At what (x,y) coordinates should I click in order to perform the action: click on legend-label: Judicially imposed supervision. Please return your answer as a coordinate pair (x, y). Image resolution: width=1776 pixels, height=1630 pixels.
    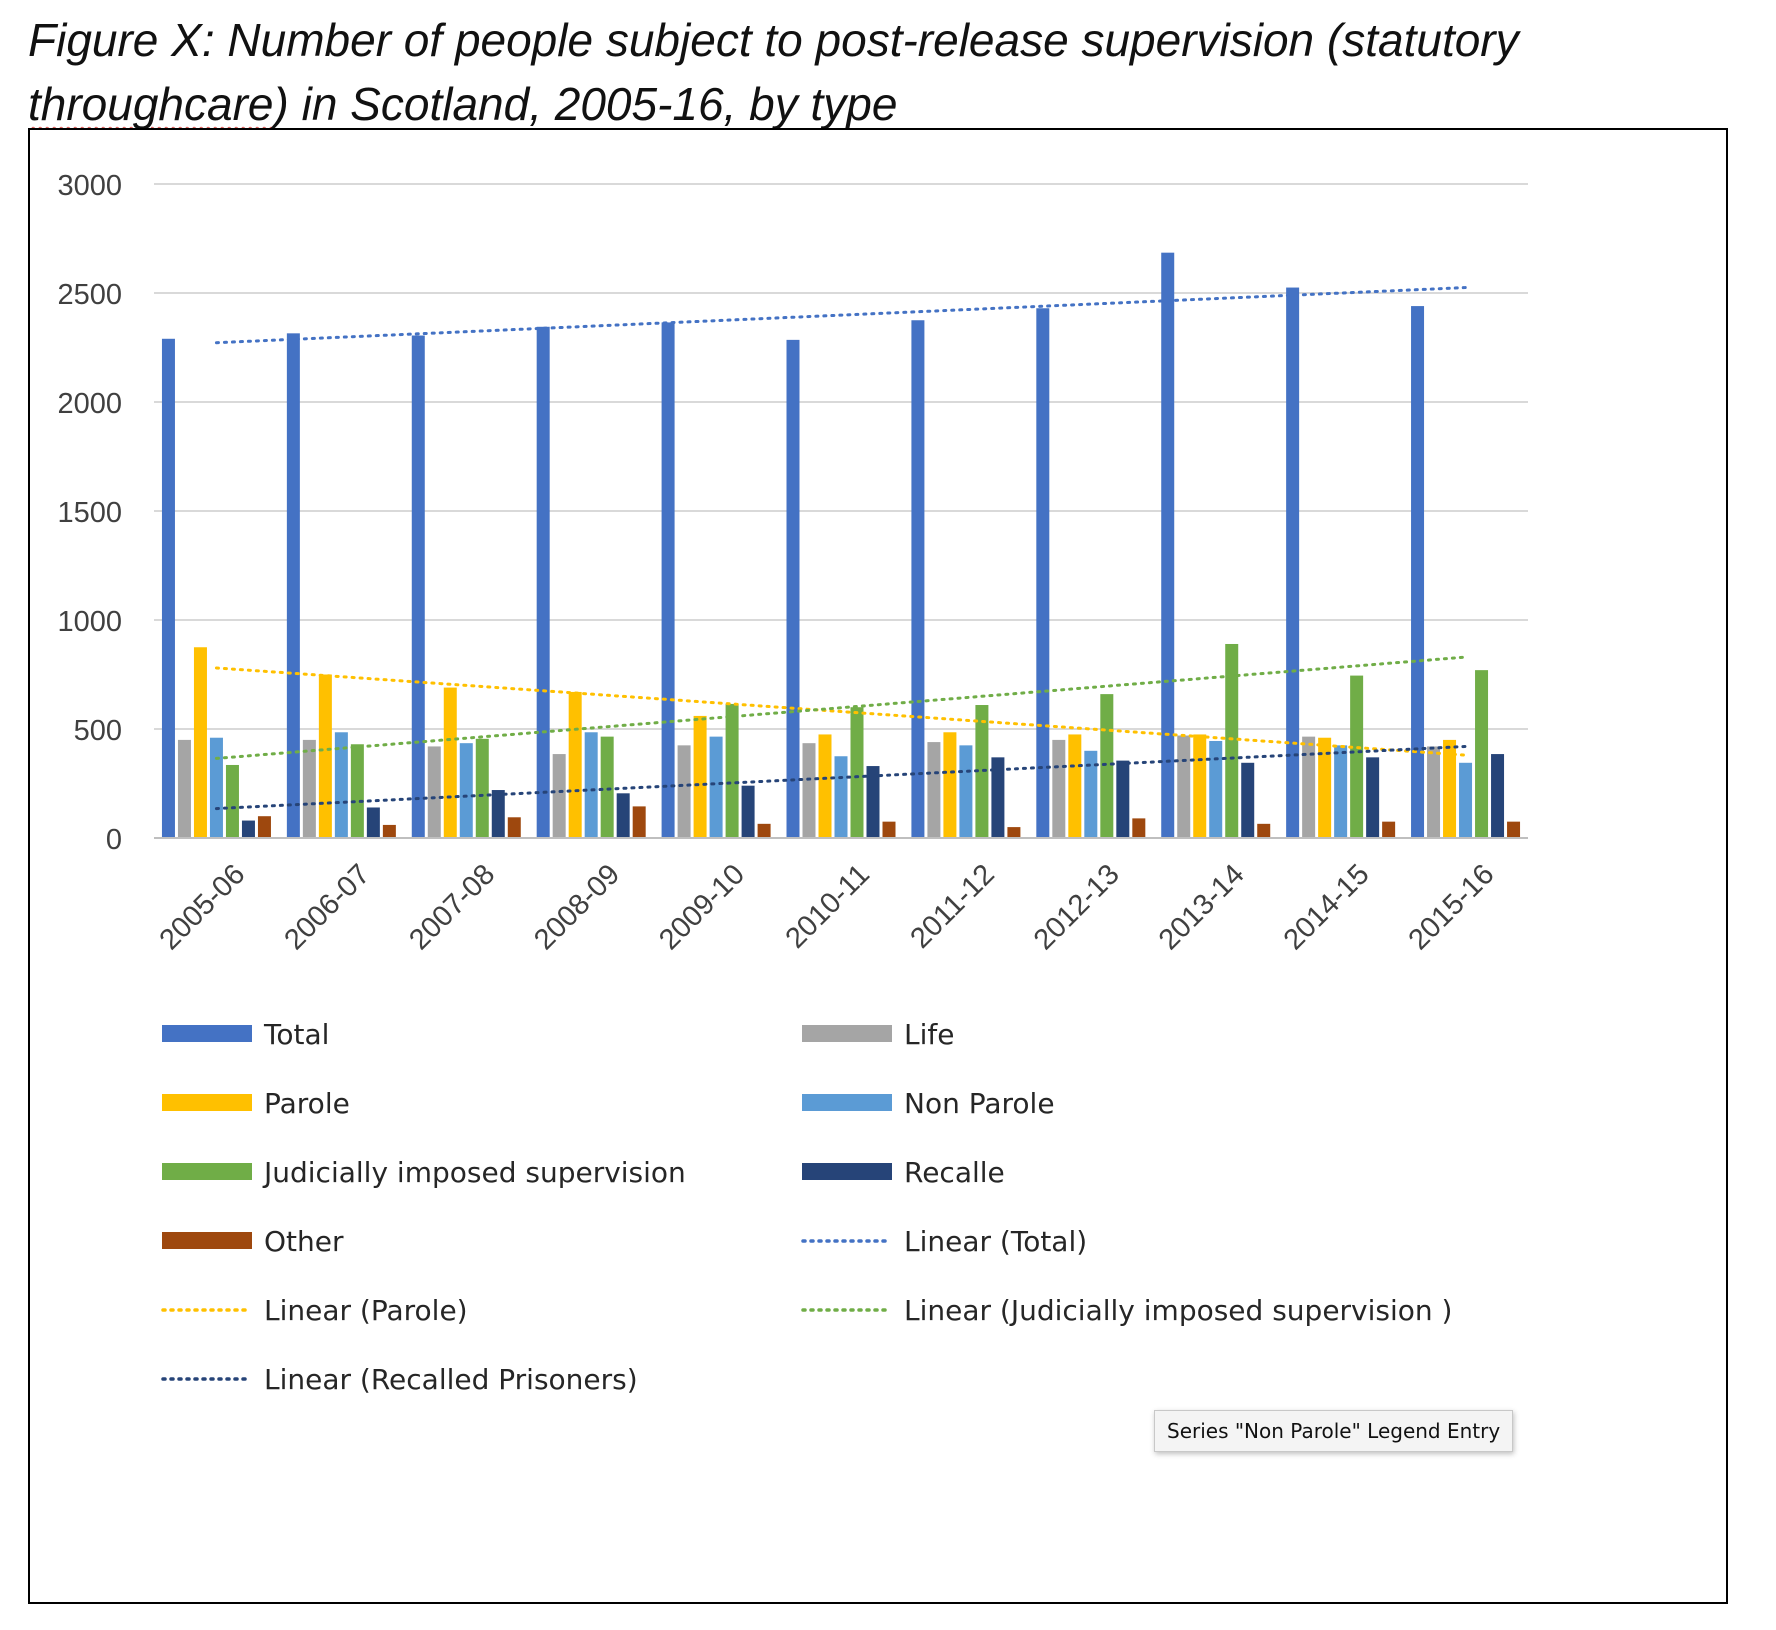
    Looking at the image, I should click on (474, 1172).